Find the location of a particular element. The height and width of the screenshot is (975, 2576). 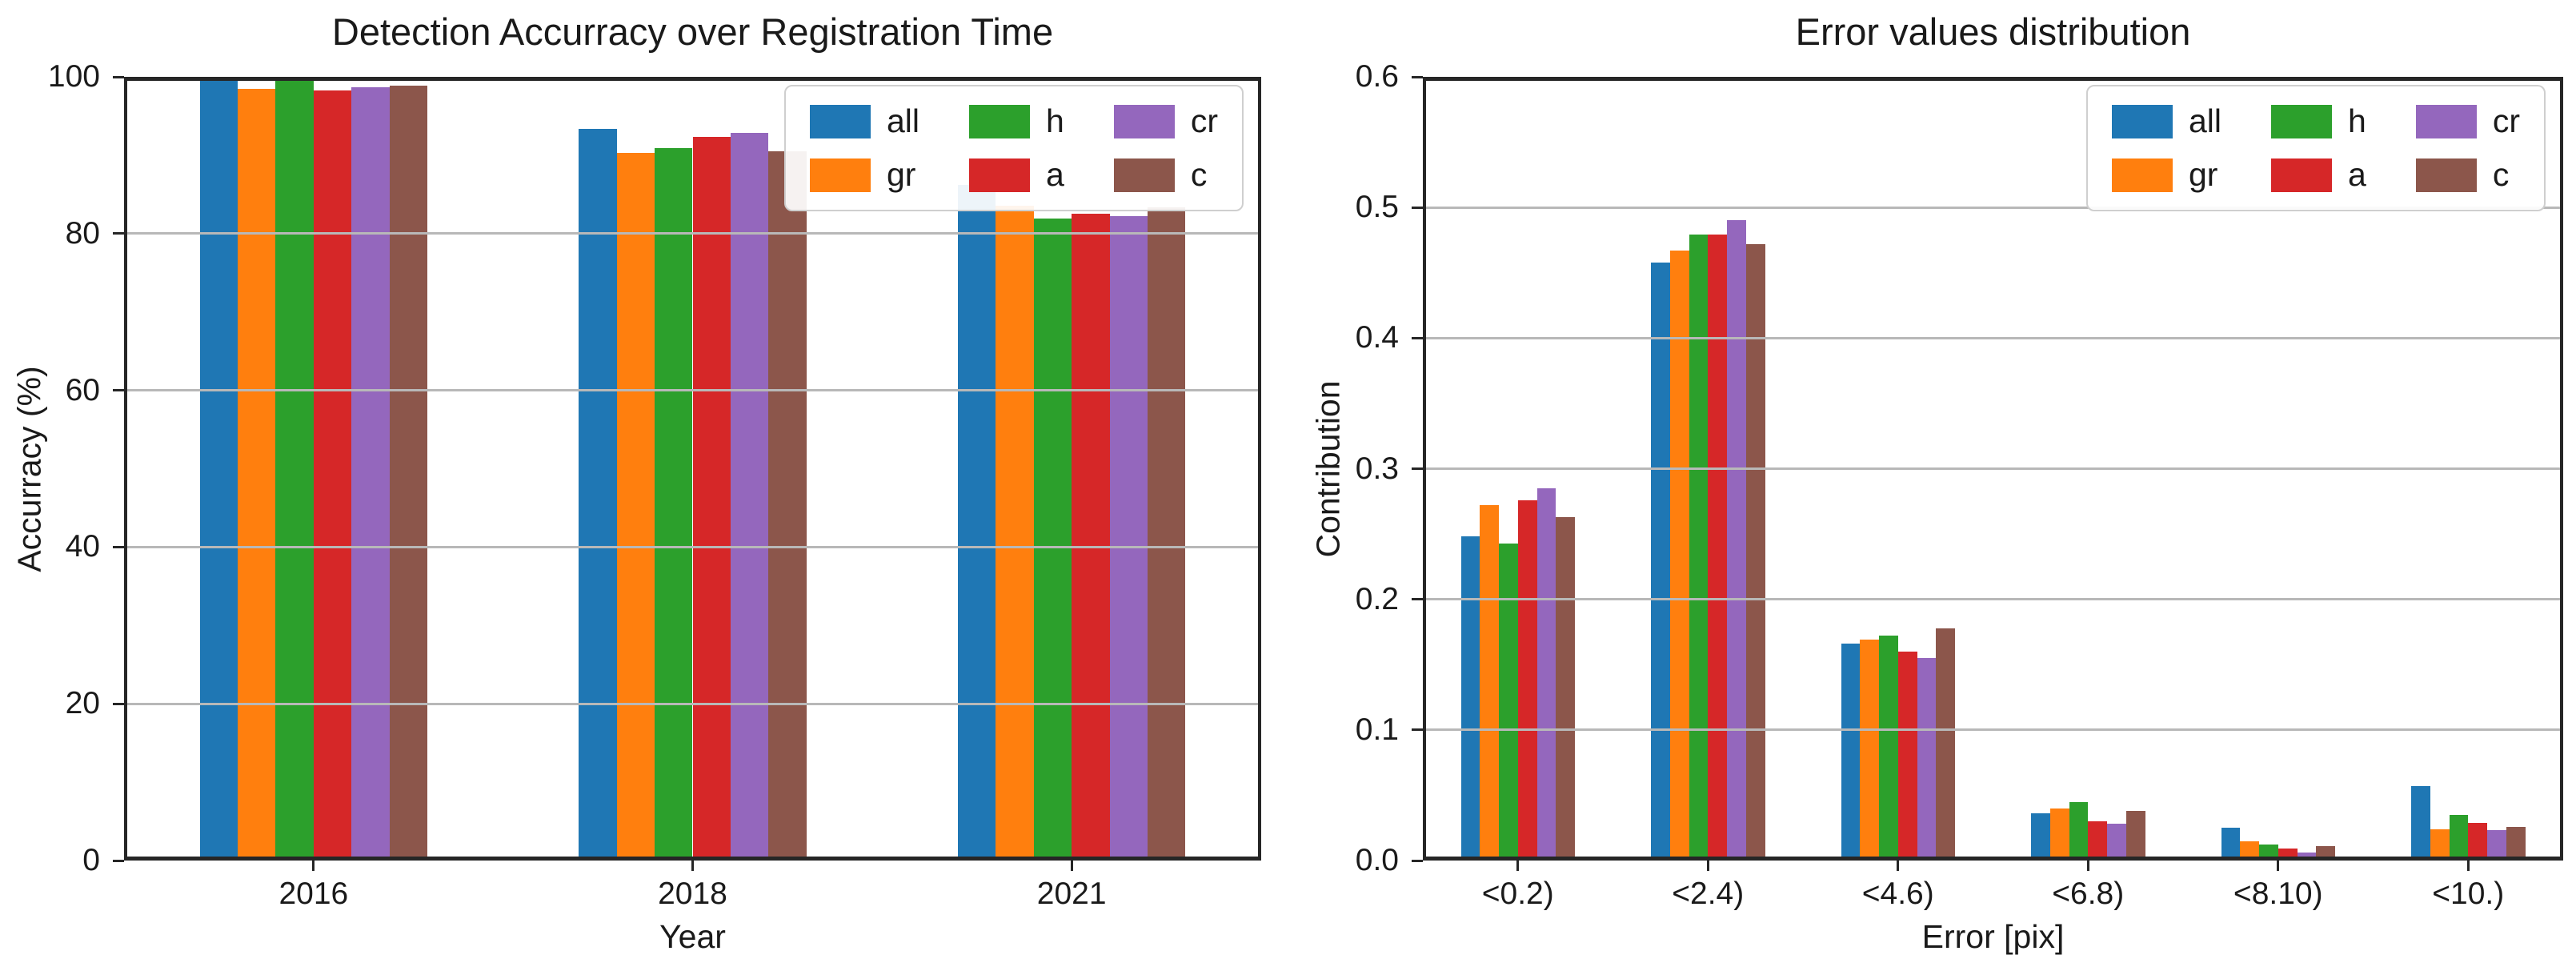

y-tick-0: 0 is located at coordinates (91, 860).